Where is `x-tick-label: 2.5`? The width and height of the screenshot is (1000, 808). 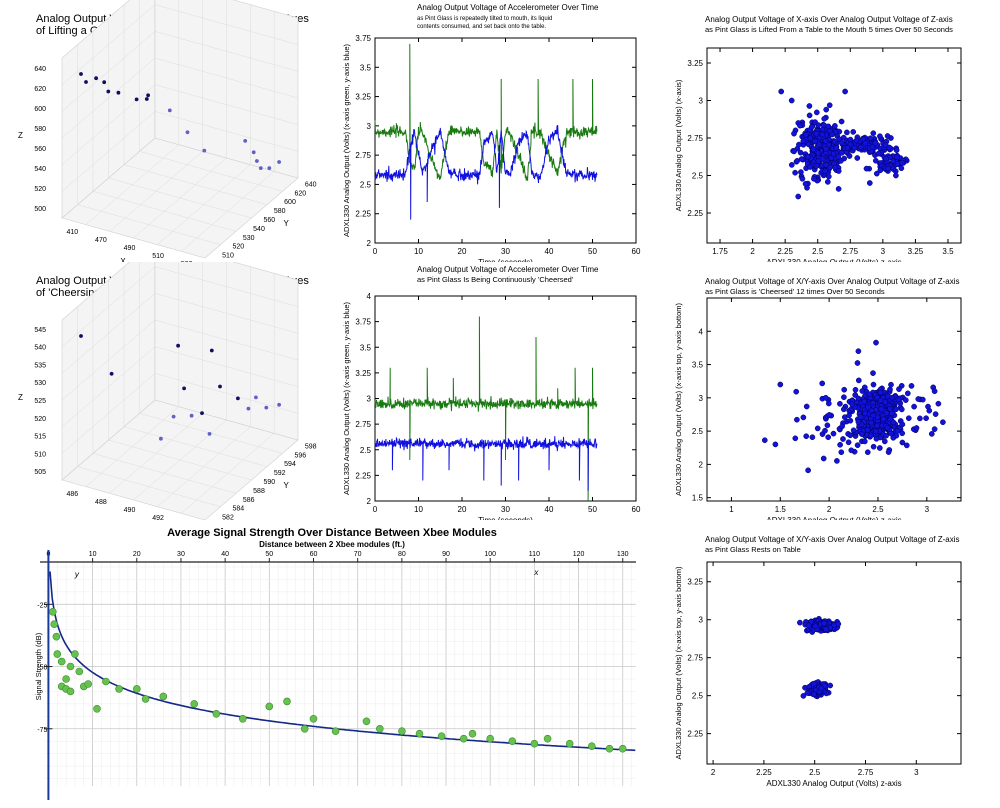
x-tick-label: 2.5 is located at coordinates (878, 509).